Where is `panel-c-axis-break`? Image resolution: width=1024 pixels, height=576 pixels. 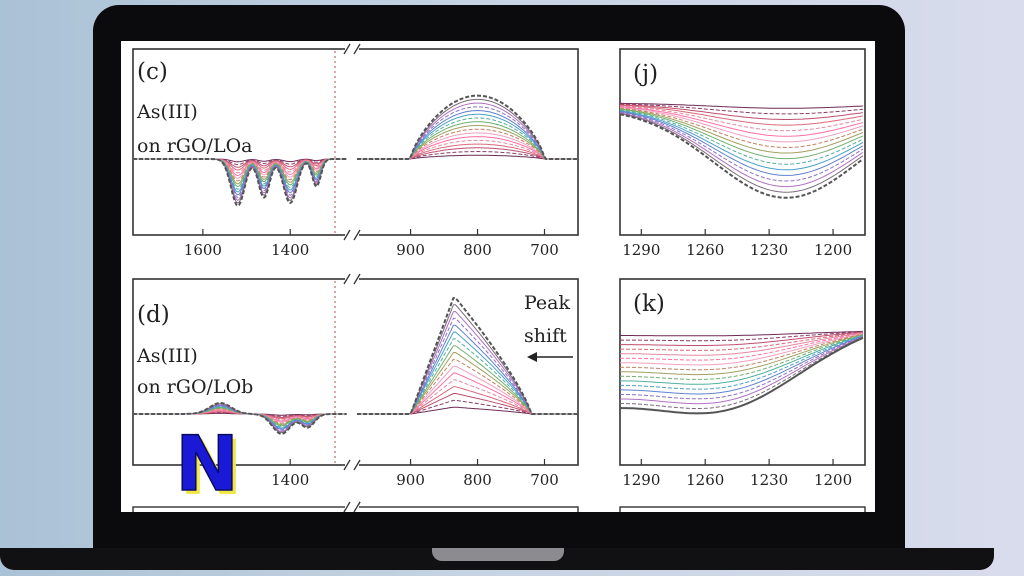
panel-c-axis-break is located at coordinates (352, 142).